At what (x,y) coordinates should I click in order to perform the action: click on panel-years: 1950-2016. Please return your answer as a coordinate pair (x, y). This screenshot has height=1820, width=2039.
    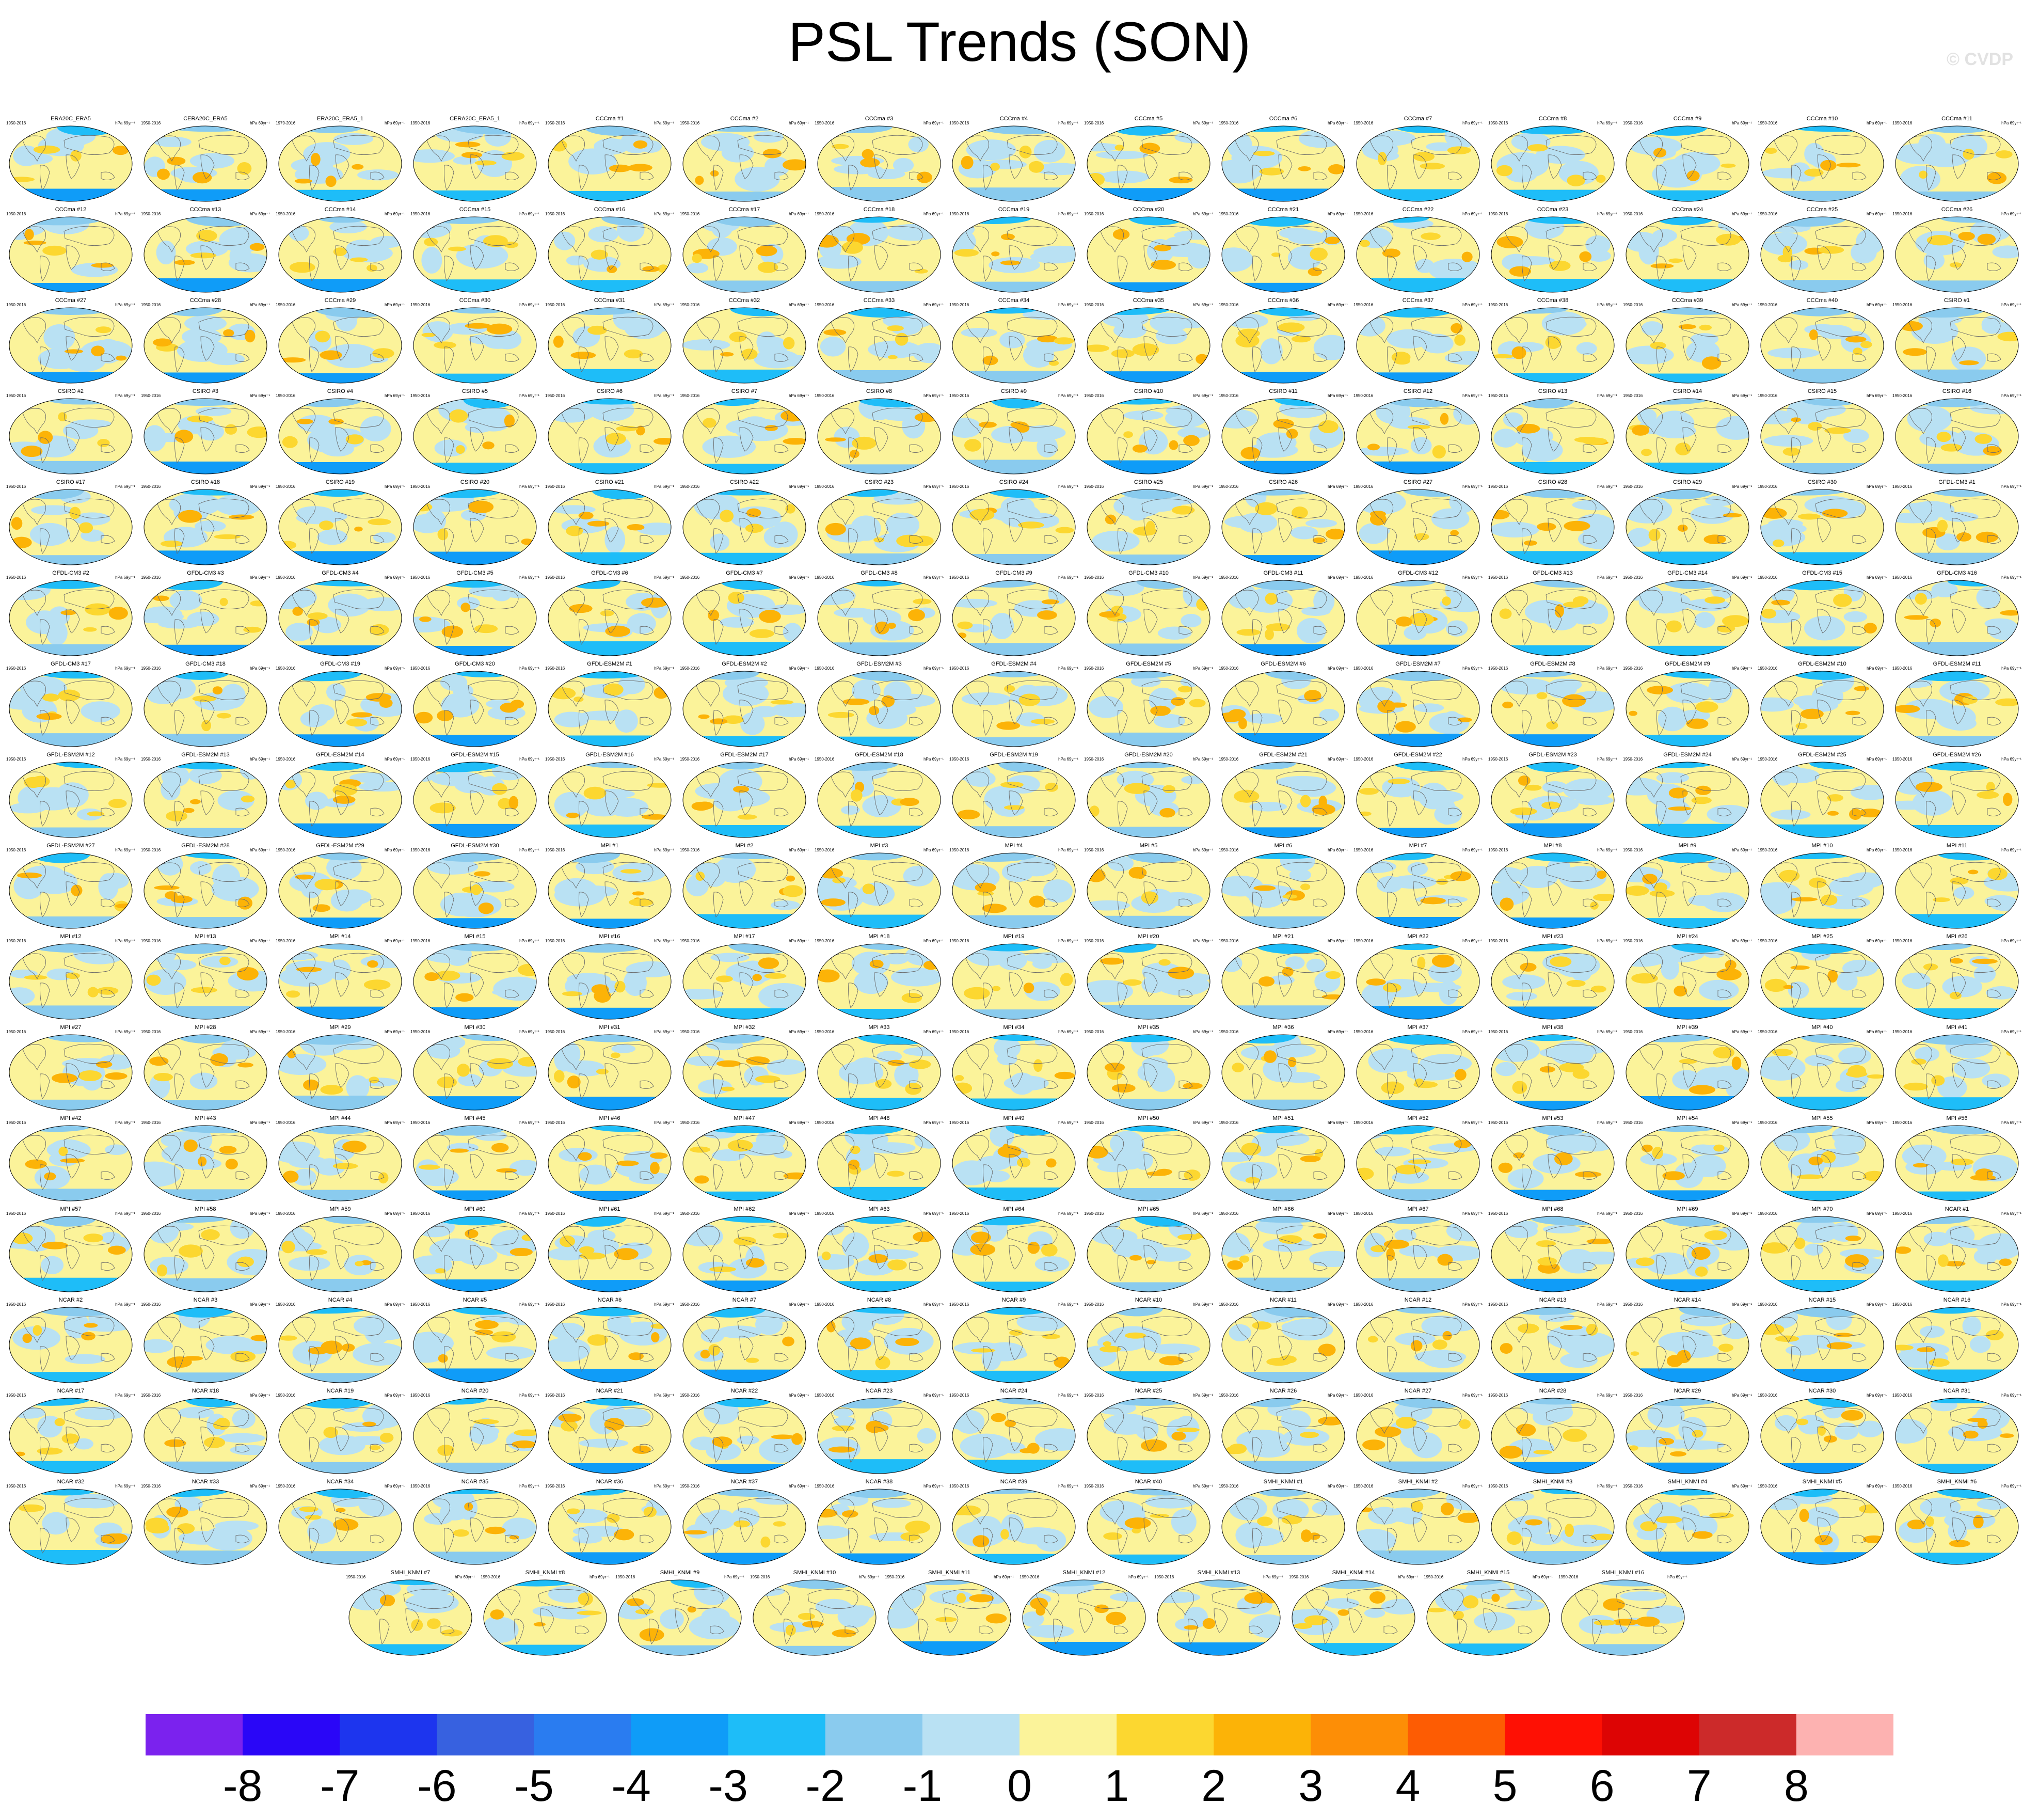
    Looking at the image, I should click on (420, 214).